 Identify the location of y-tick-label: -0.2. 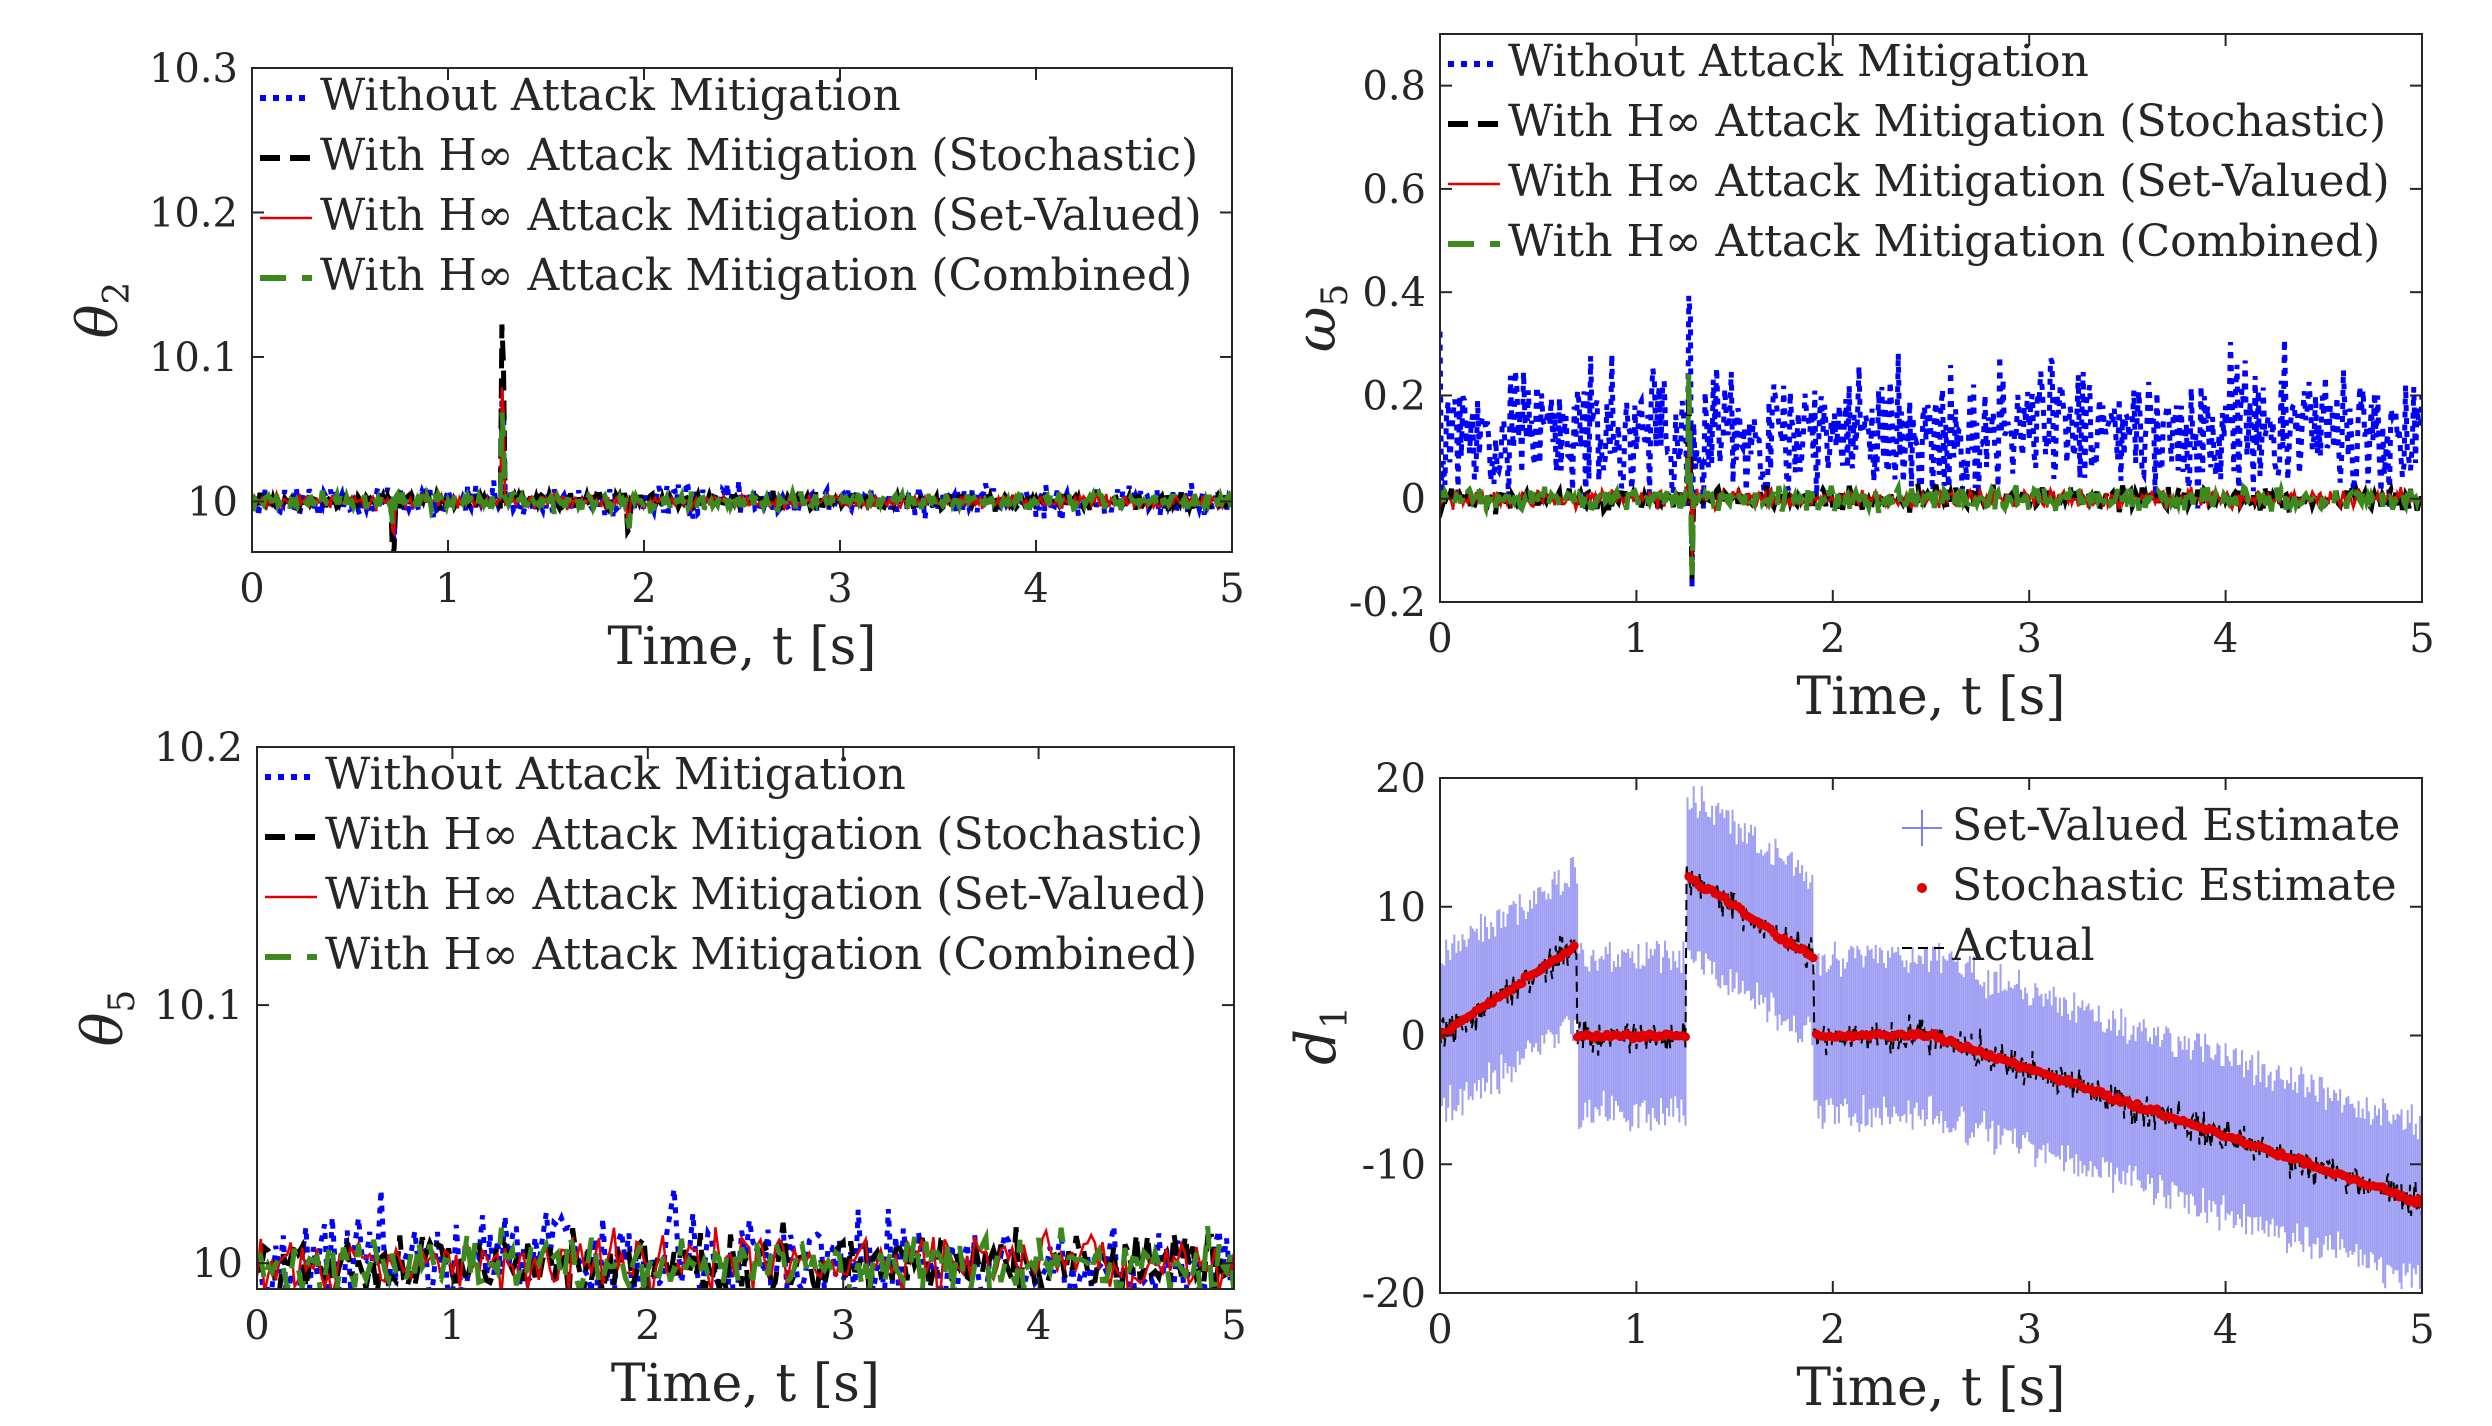
(1387, 603).